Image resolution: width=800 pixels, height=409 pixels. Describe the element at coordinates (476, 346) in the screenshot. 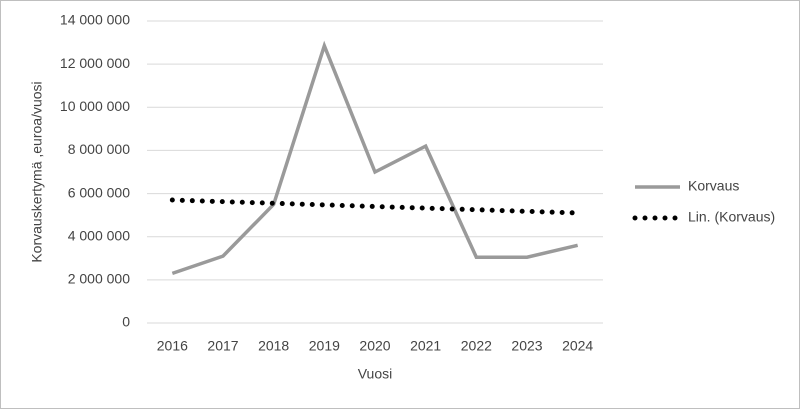

I see `x-tick-label: 2022` at that location.